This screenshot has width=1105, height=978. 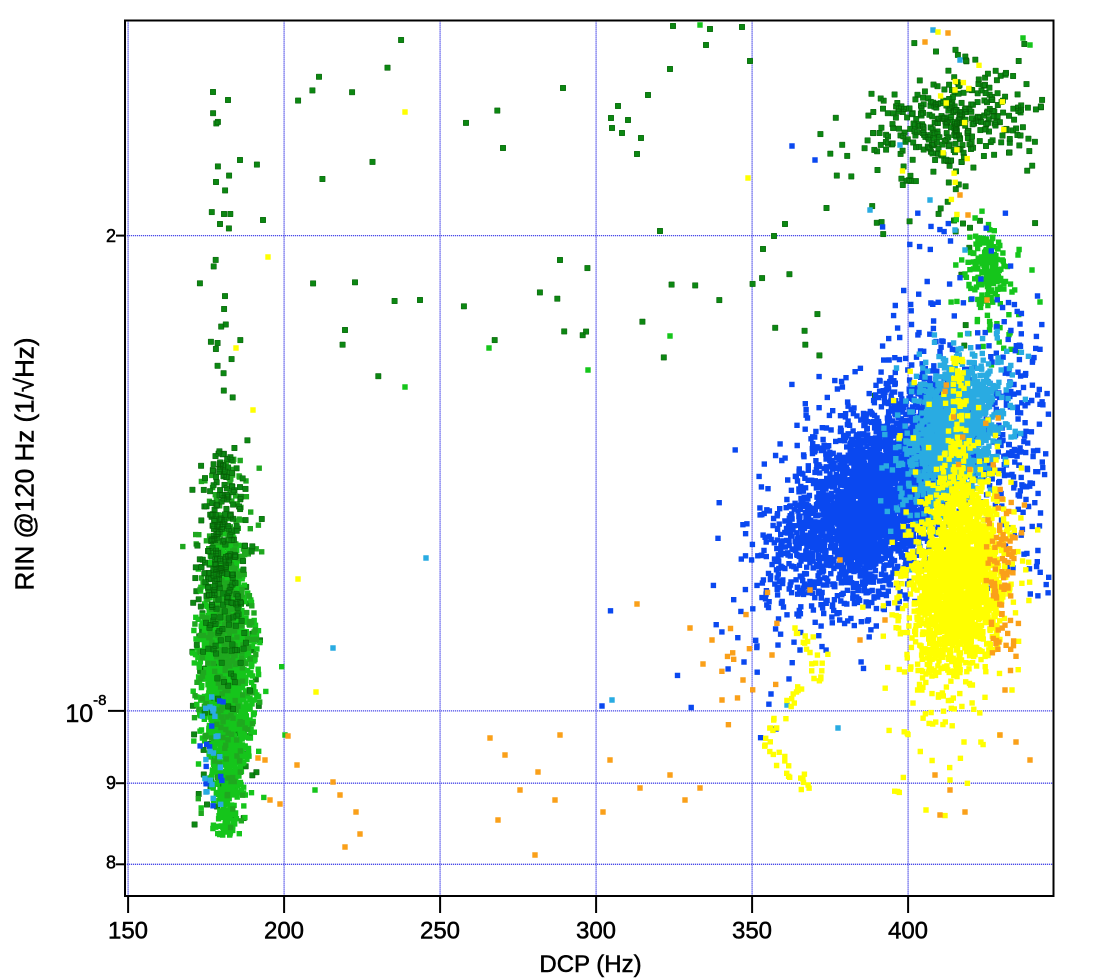 I want to click on svg-text: 250, so click(x=440, y=931).